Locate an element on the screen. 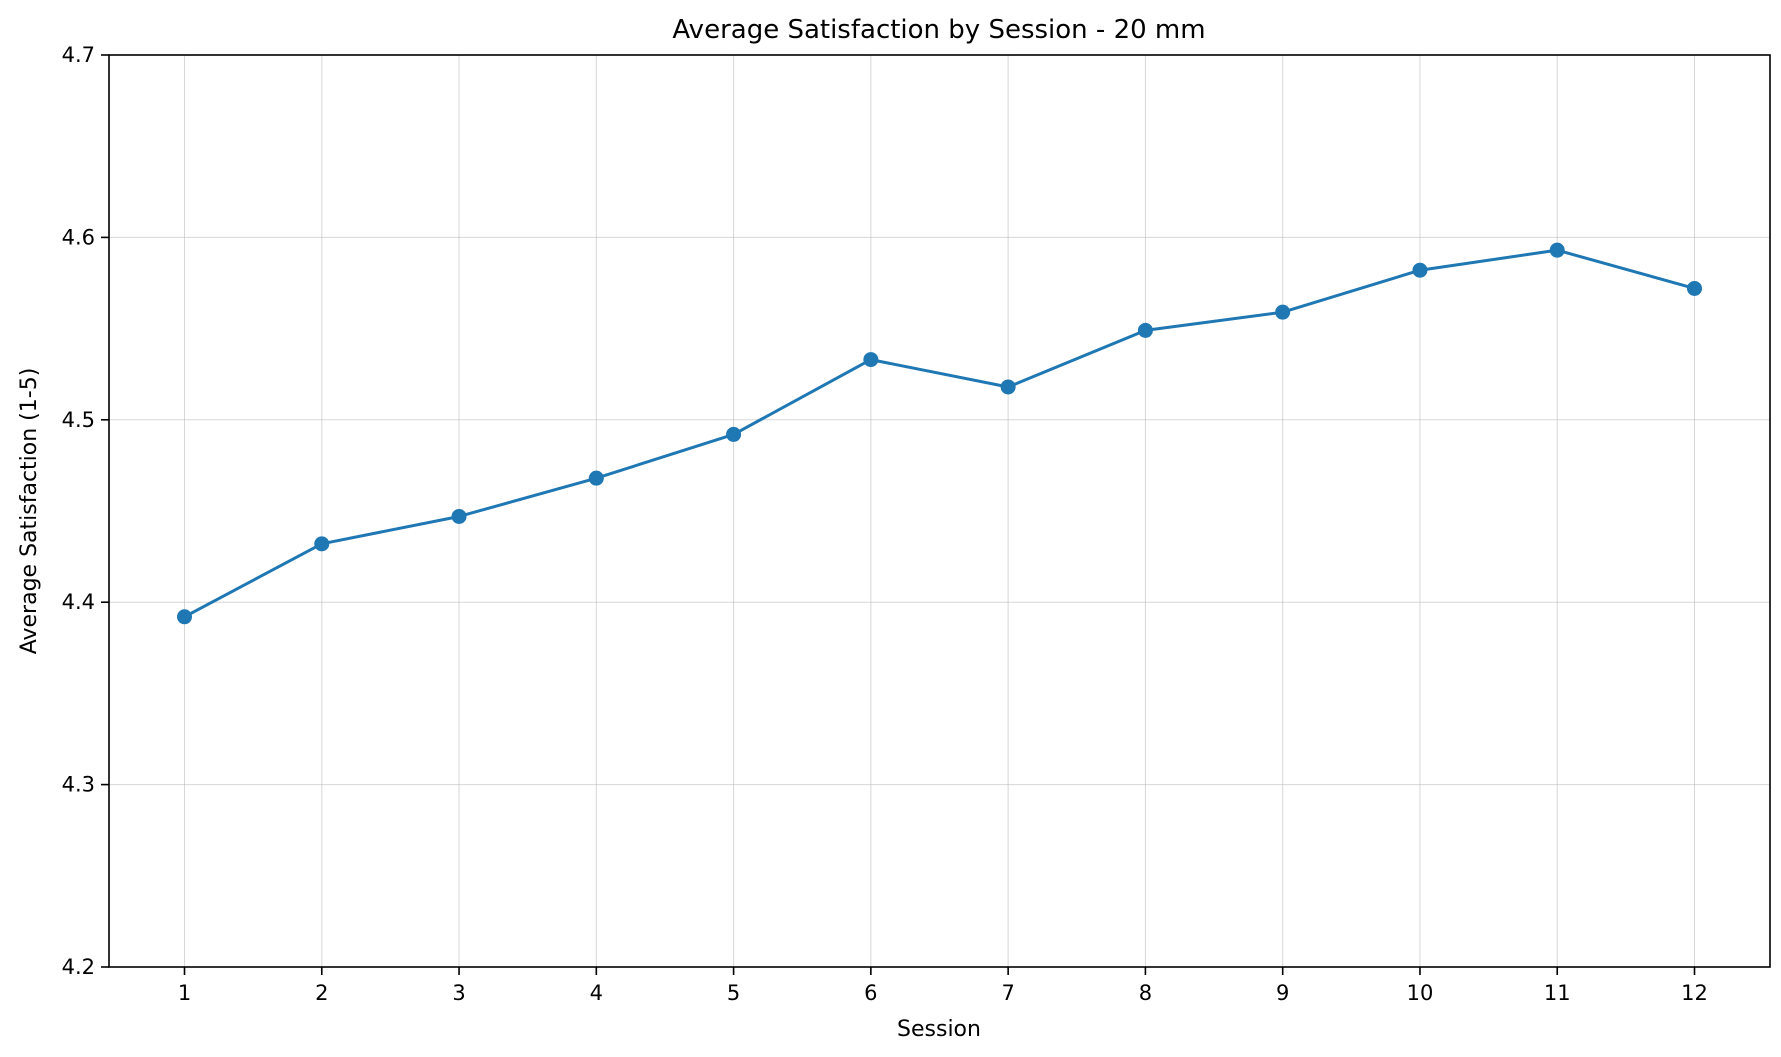  x-tick-label: 5 is located at coordinates (733, 993).